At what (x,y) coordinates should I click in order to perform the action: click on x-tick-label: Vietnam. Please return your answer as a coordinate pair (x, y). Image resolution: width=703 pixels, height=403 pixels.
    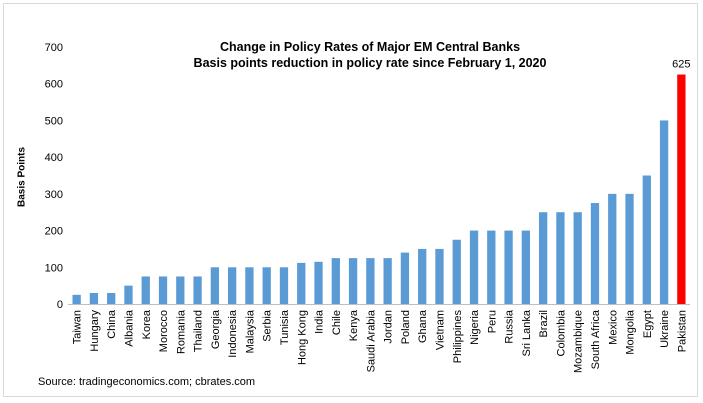
    Looking at the image, I should click on (440, 330).